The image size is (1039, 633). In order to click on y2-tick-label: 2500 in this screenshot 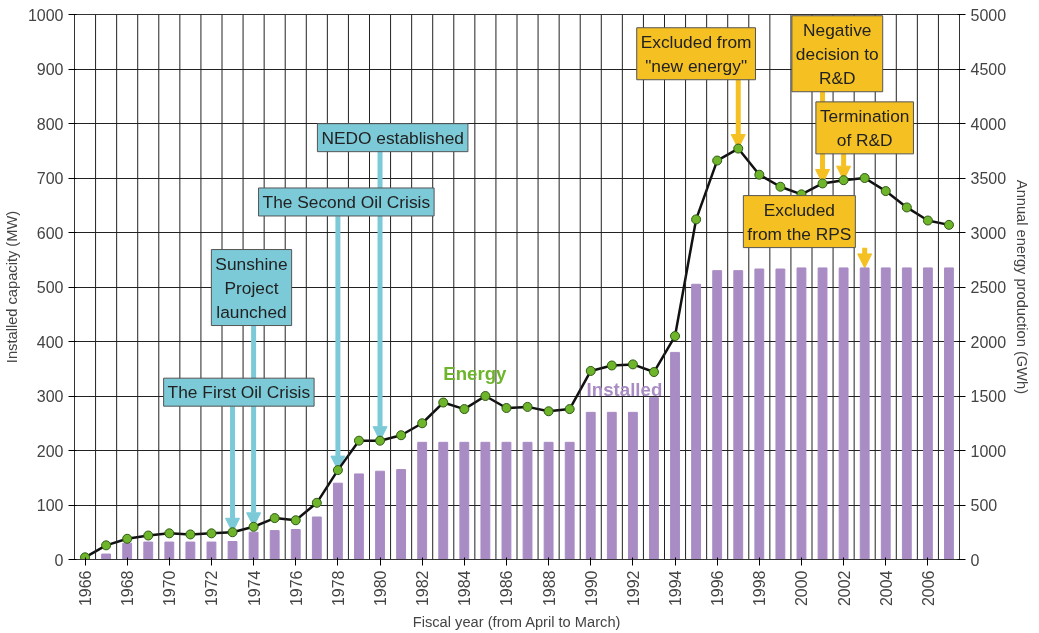, I will do `click(988, 287)`.